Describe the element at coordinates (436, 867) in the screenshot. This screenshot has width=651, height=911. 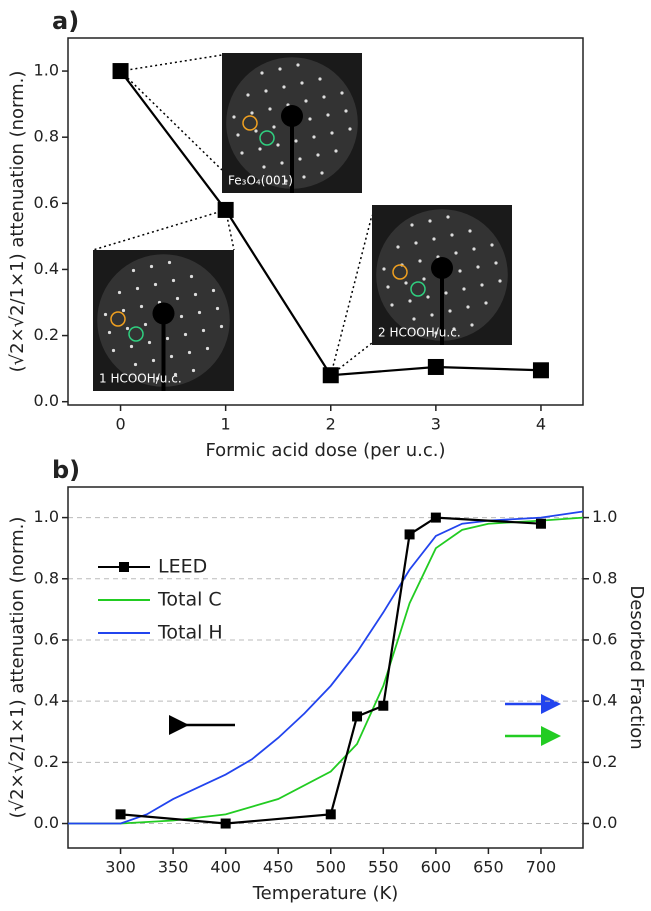
I see `x-tick-label: 600` at that location.